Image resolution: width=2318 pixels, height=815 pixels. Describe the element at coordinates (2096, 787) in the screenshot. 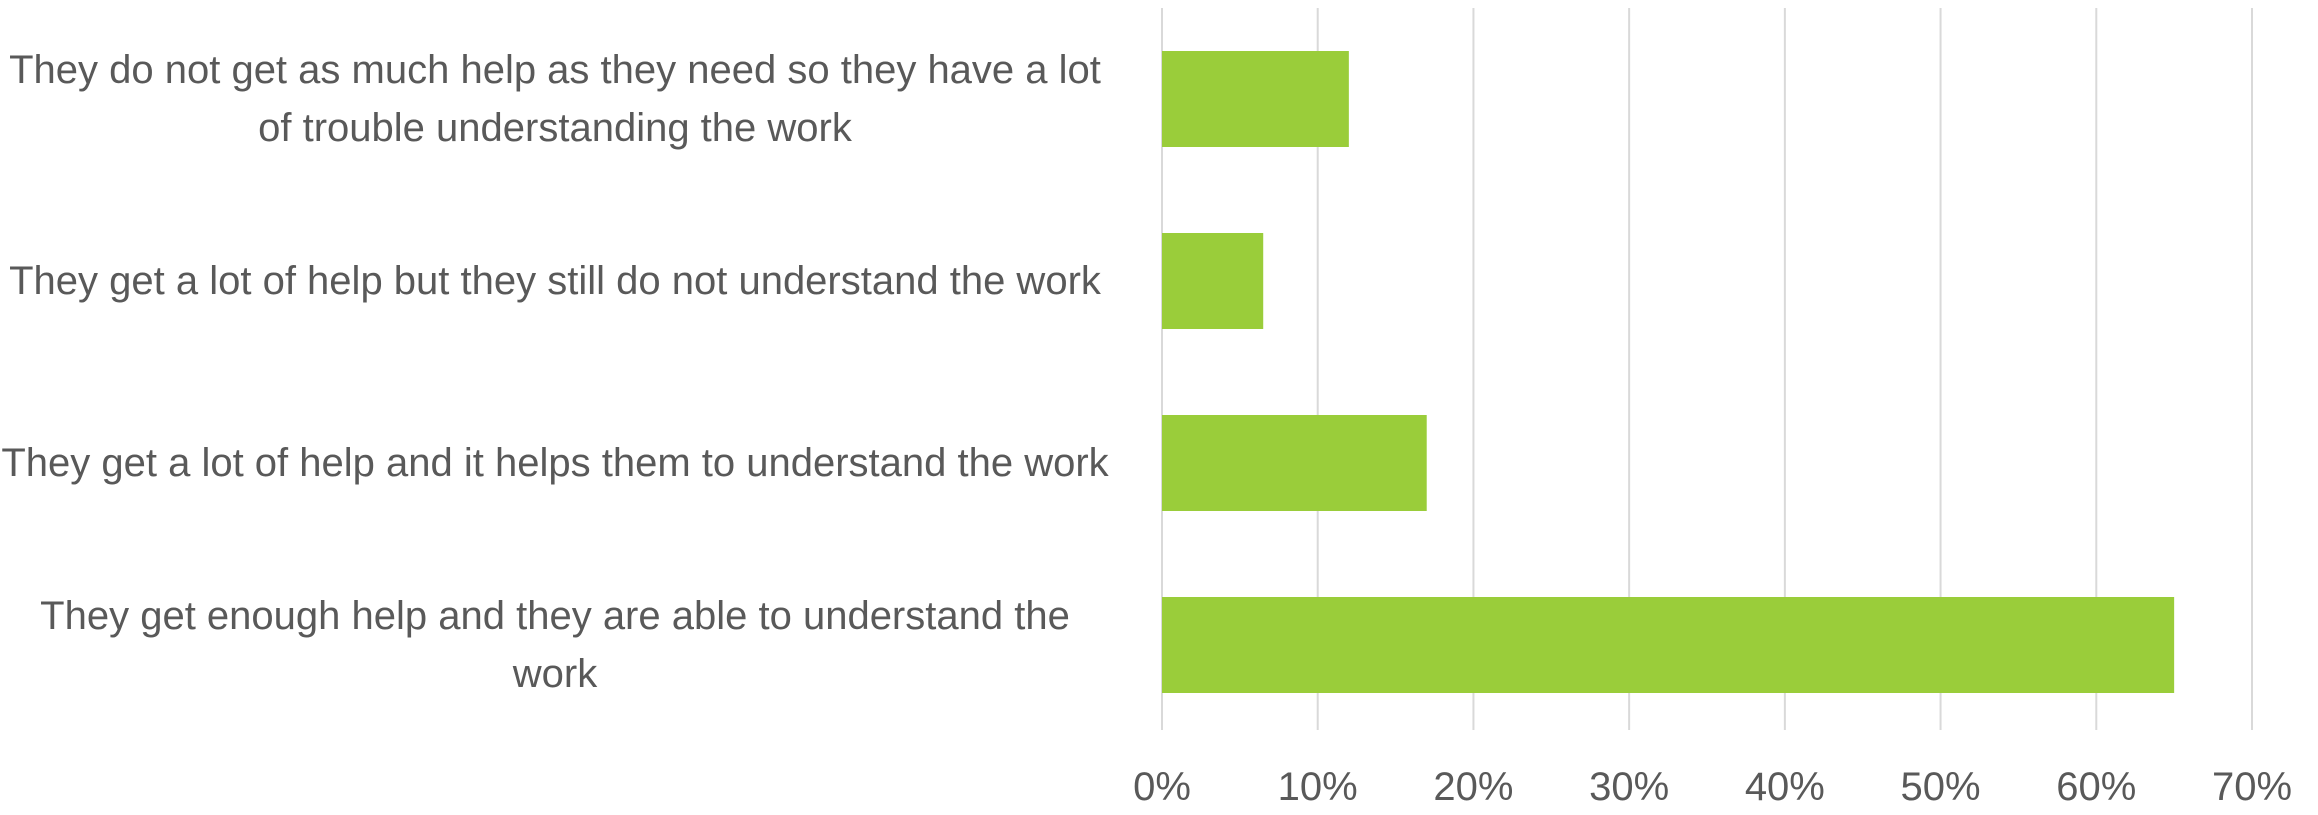

I see `x-tick-label: 60%` at that location.